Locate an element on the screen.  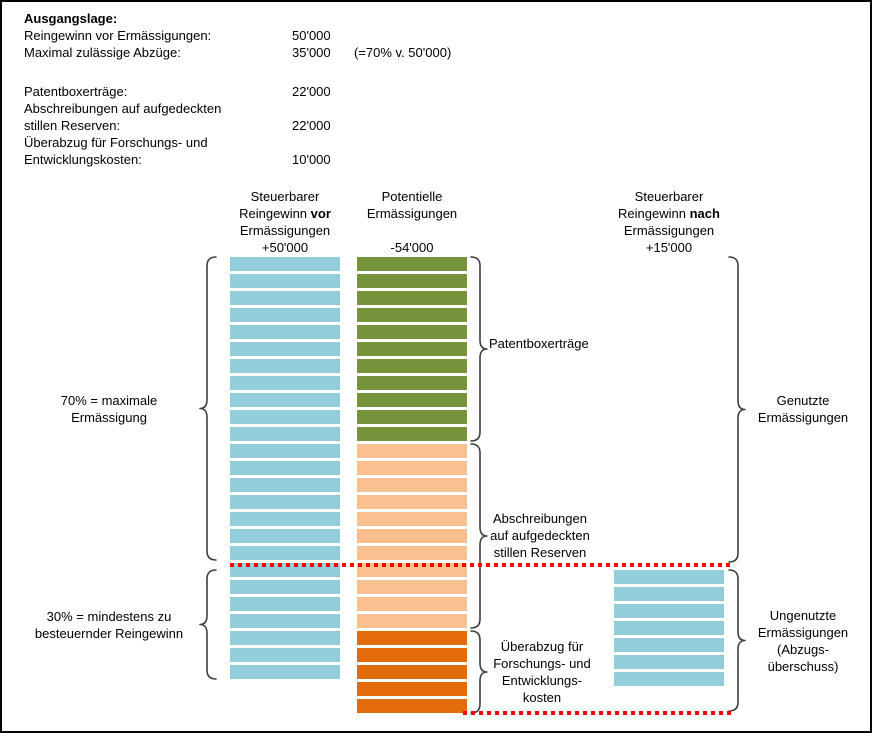
annotation-line: (Abzugs- is located at coordinates (803, 649).